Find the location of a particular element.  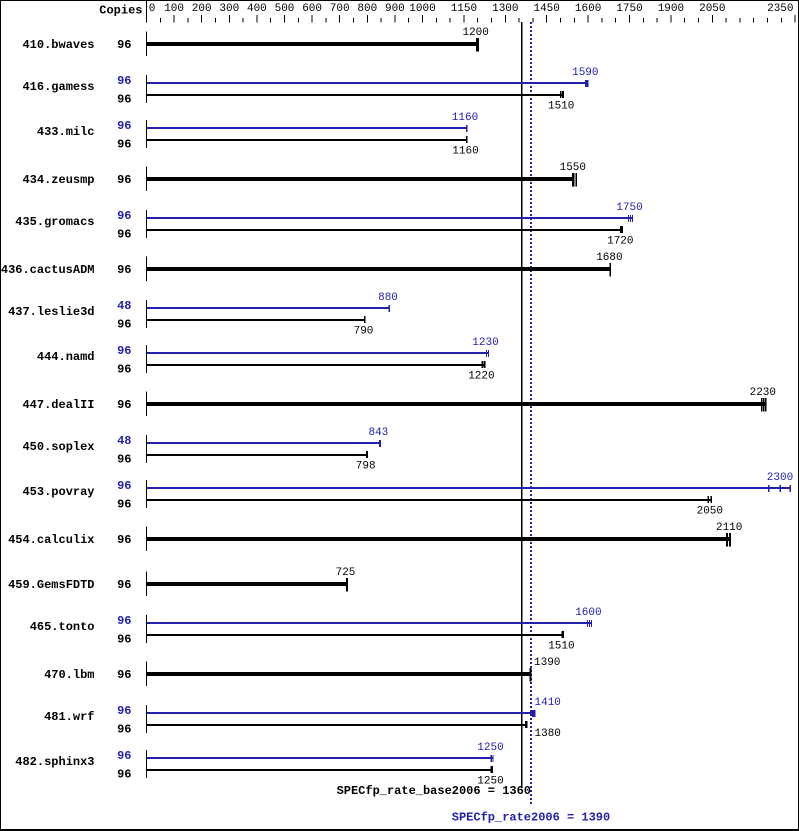

svg-text: 790 is located at coordinates (364, 332).